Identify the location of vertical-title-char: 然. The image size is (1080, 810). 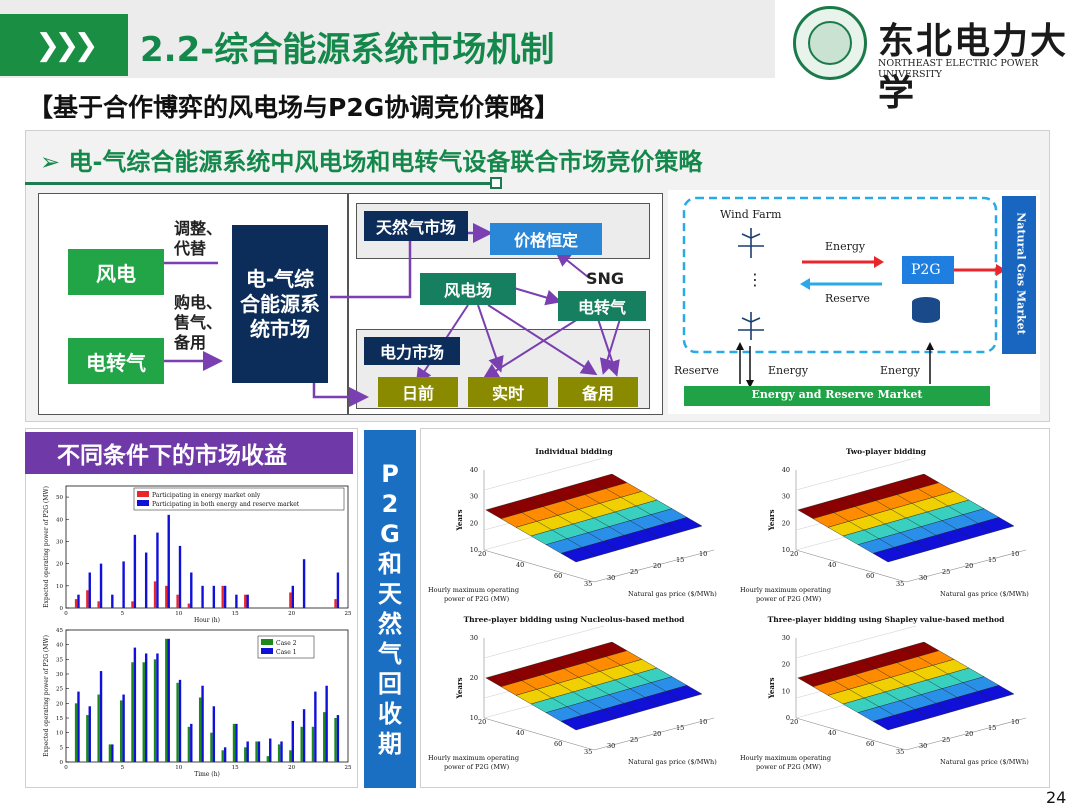
(390, 624).